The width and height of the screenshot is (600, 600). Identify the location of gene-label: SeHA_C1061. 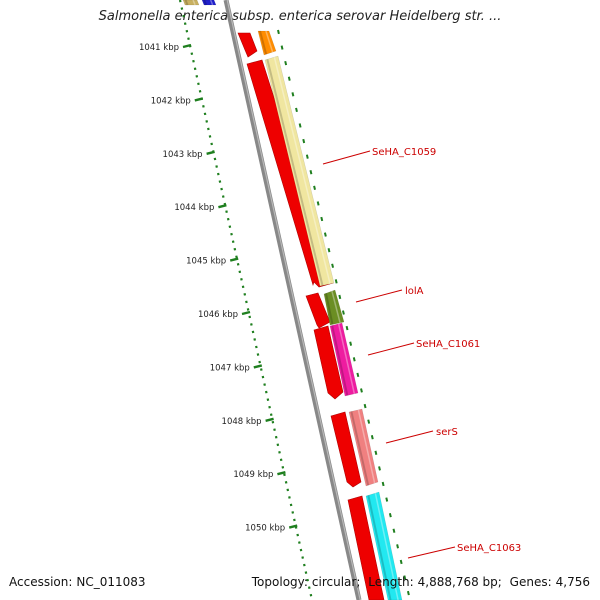
(448, 344).